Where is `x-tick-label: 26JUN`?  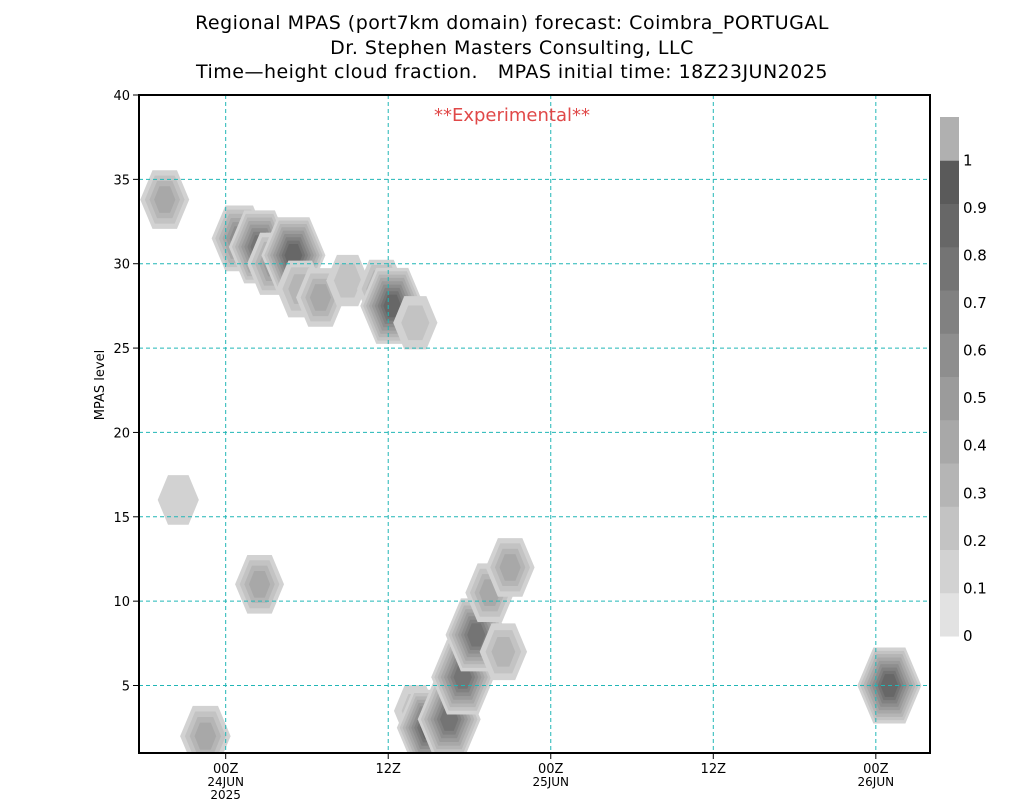 x-tick-label: 26JUN is located at coordinates (876, 782).